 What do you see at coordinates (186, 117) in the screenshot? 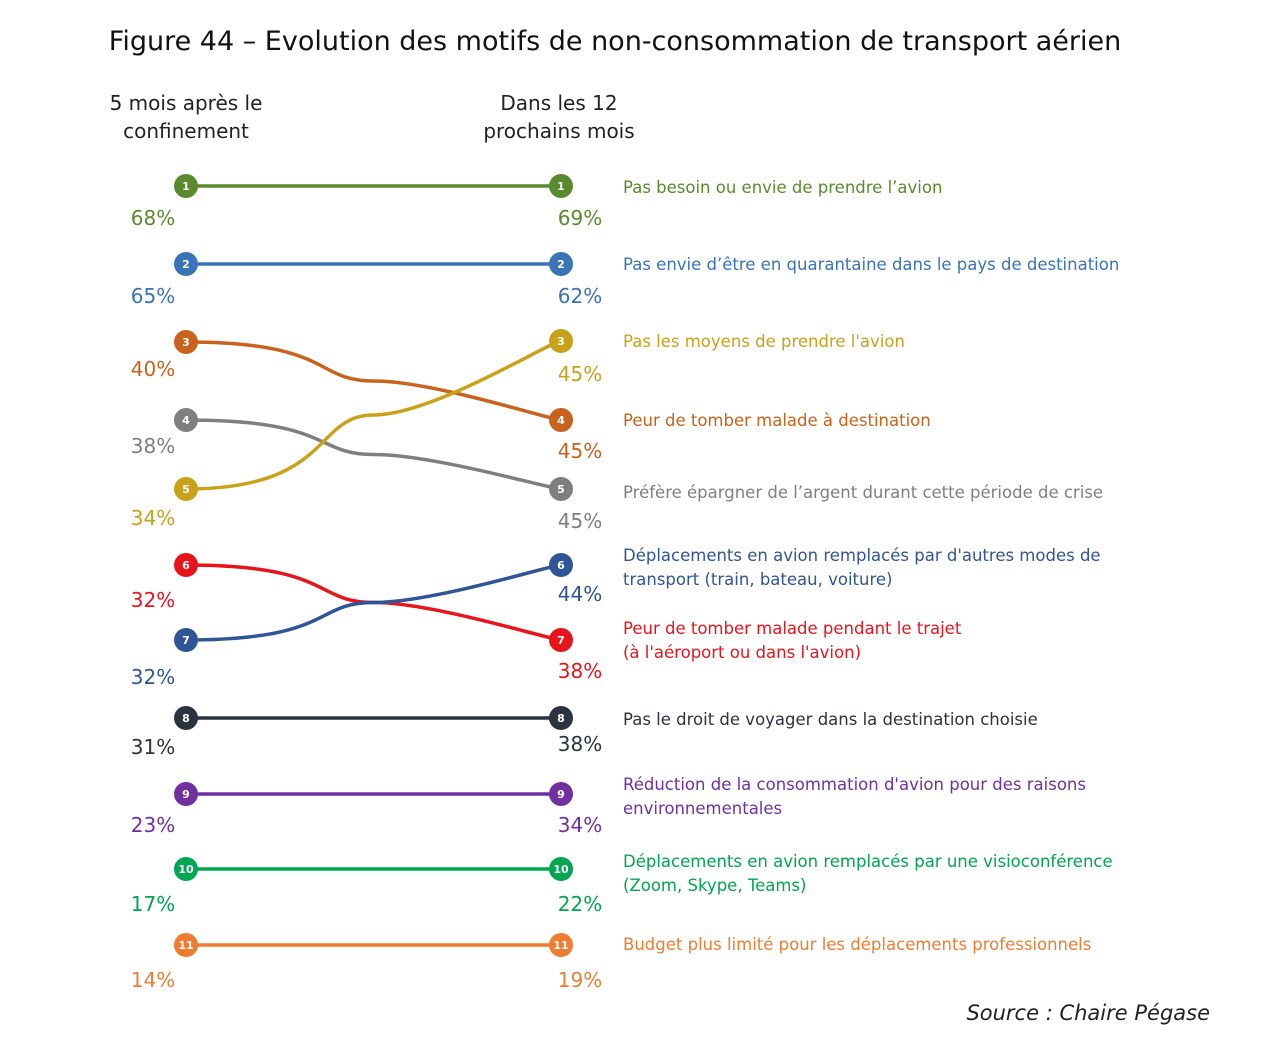
I see `column-header-left: 5 mois après le confinement` at bounding box center [186, 117].